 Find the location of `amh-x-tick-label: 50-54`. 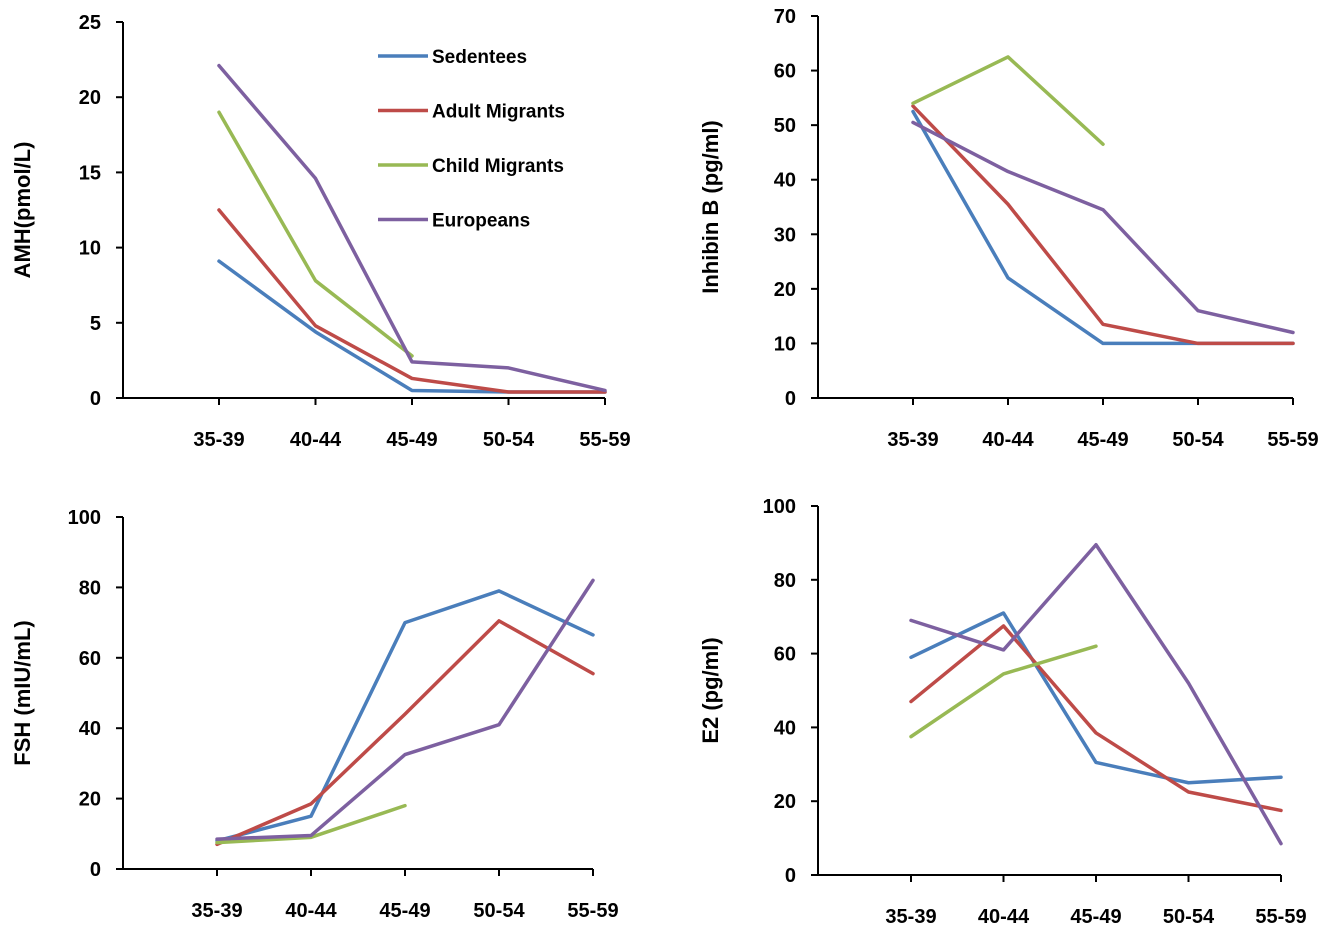

amh-x-tick-label: 50-54 is located at coordinates (509, 440).